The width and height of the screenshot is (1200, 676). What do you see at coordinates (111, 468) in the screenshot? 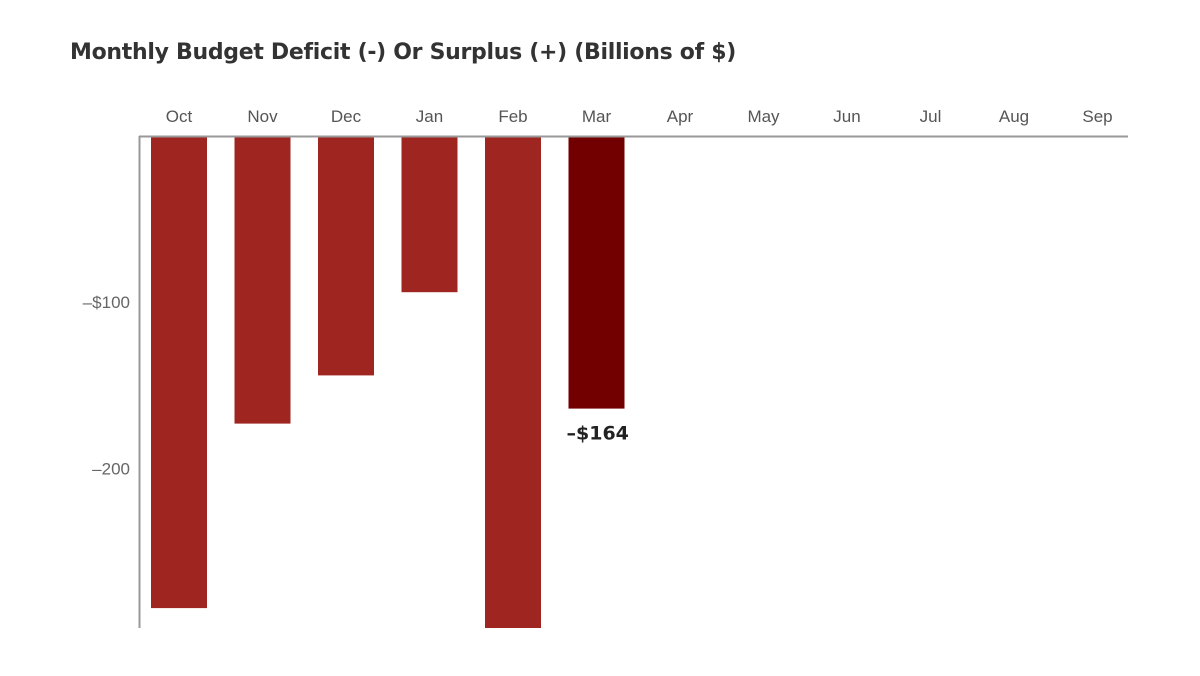
I see `y-tick-label: –200` at bounding box center [111, 468].